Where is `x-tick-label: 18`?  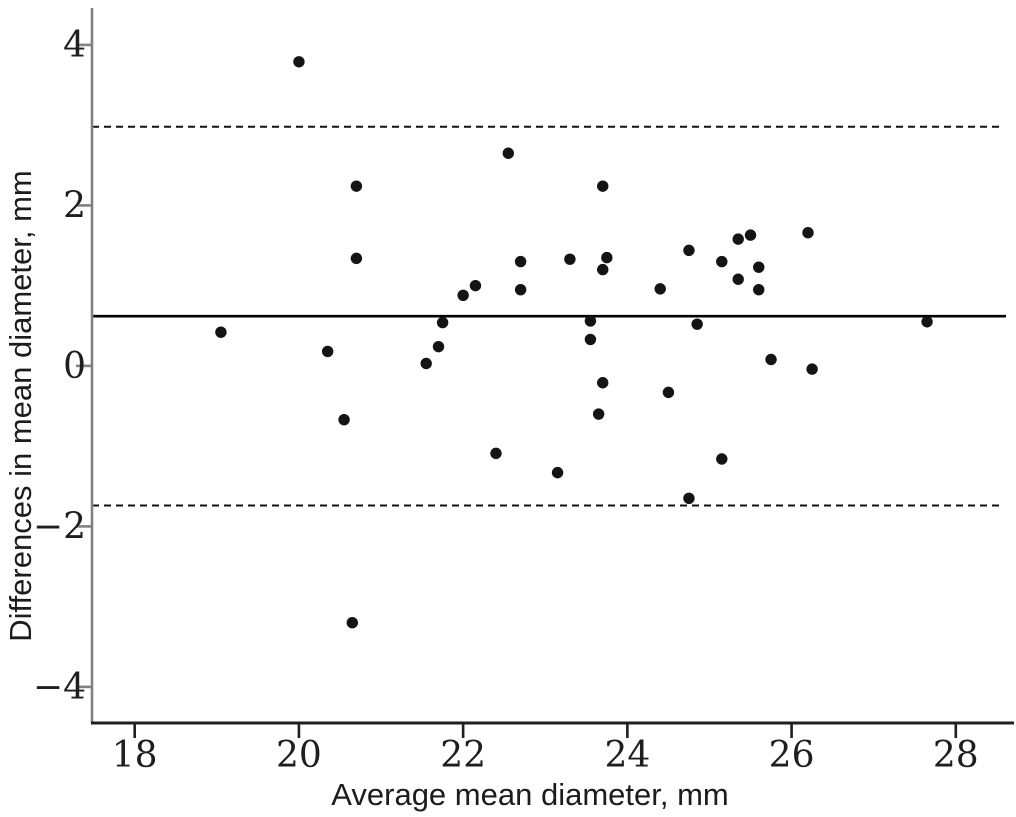
x-tick-label: 18 is located at coordinates (135, 755).